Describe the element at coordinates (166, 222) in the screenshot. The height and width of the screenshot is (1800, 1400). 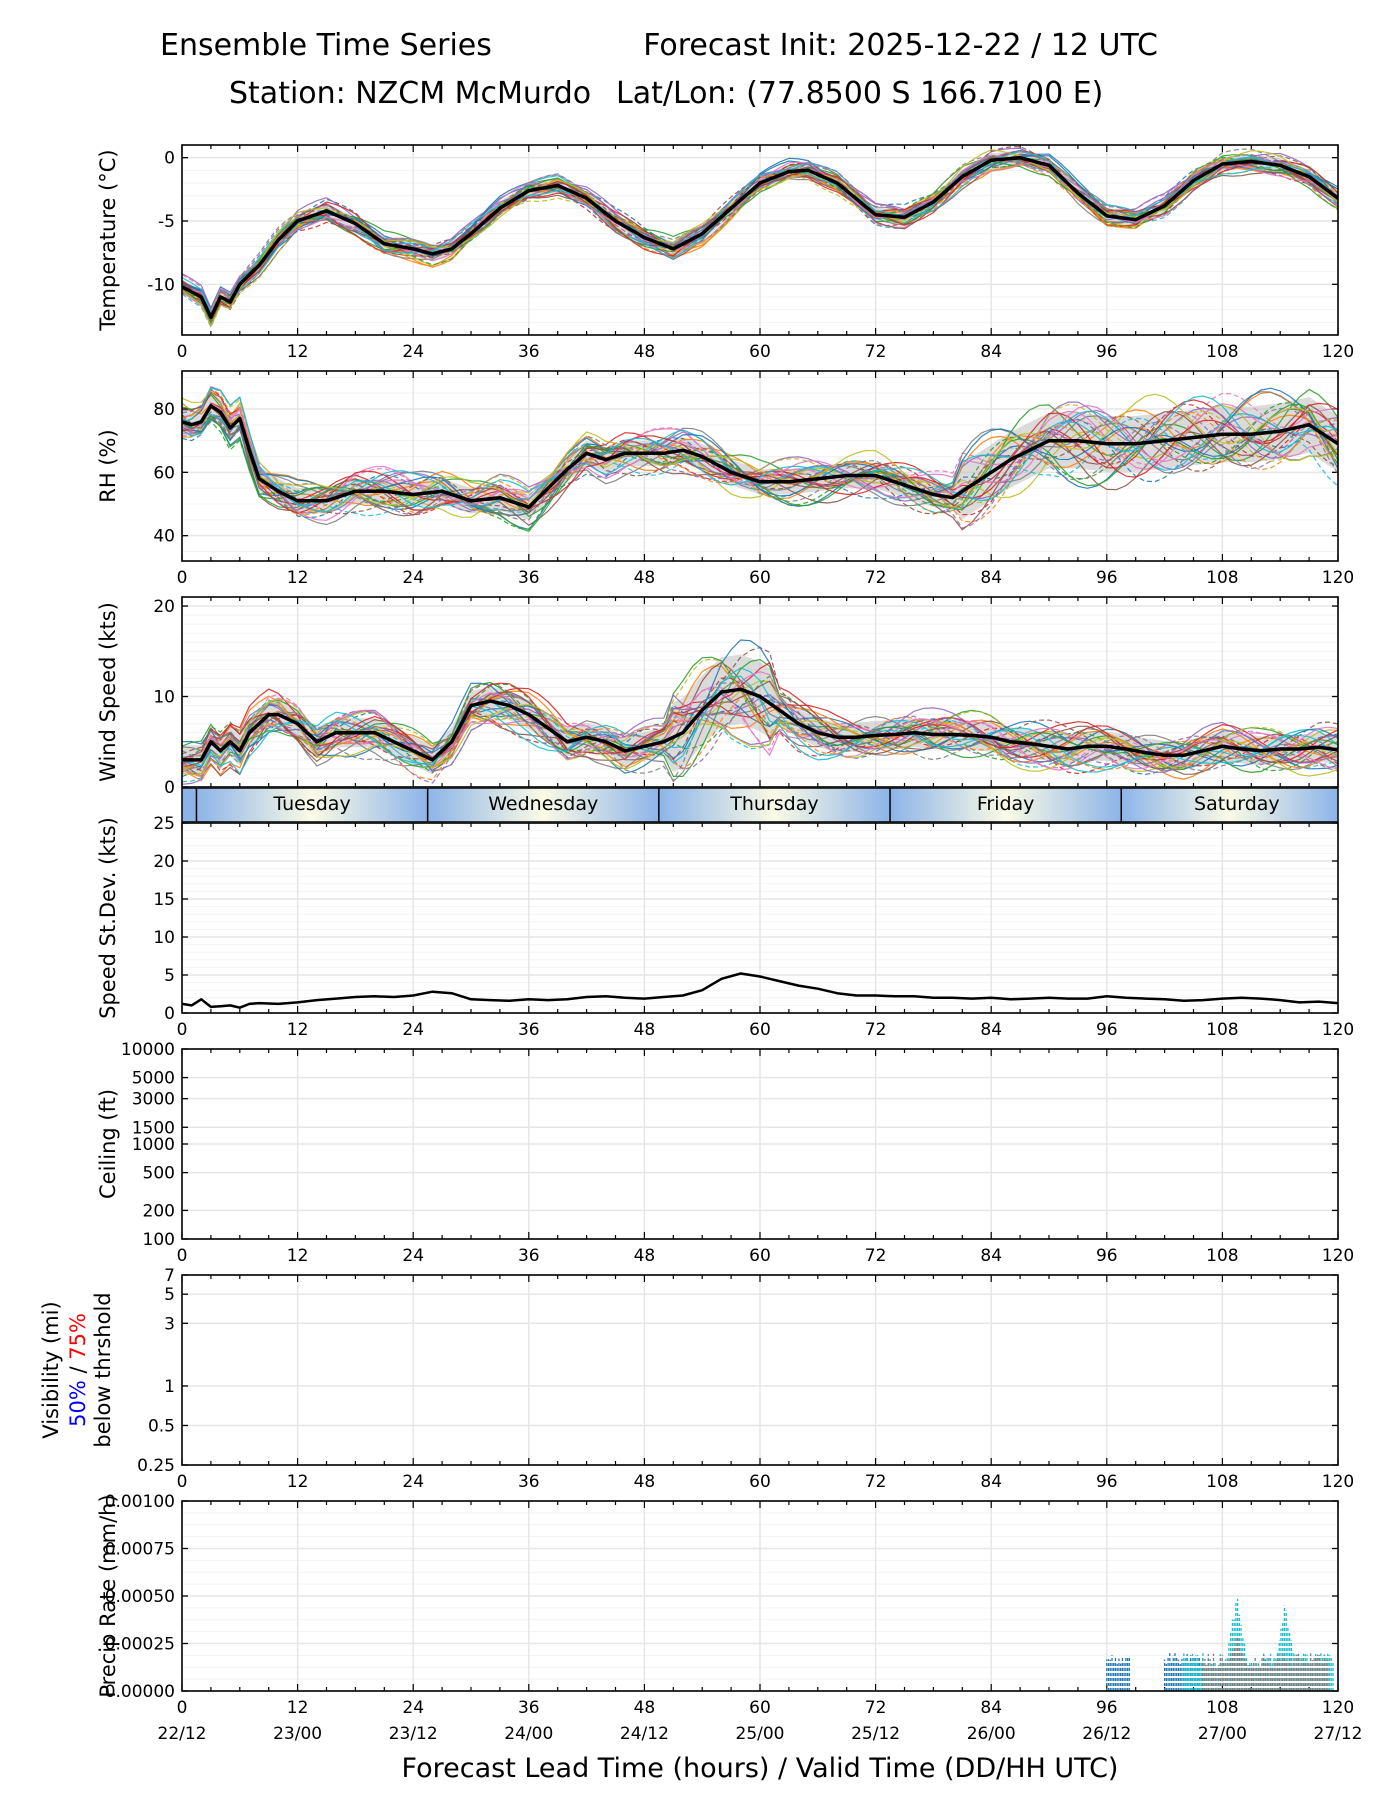
I see `y-tick-label: -5` at that location.